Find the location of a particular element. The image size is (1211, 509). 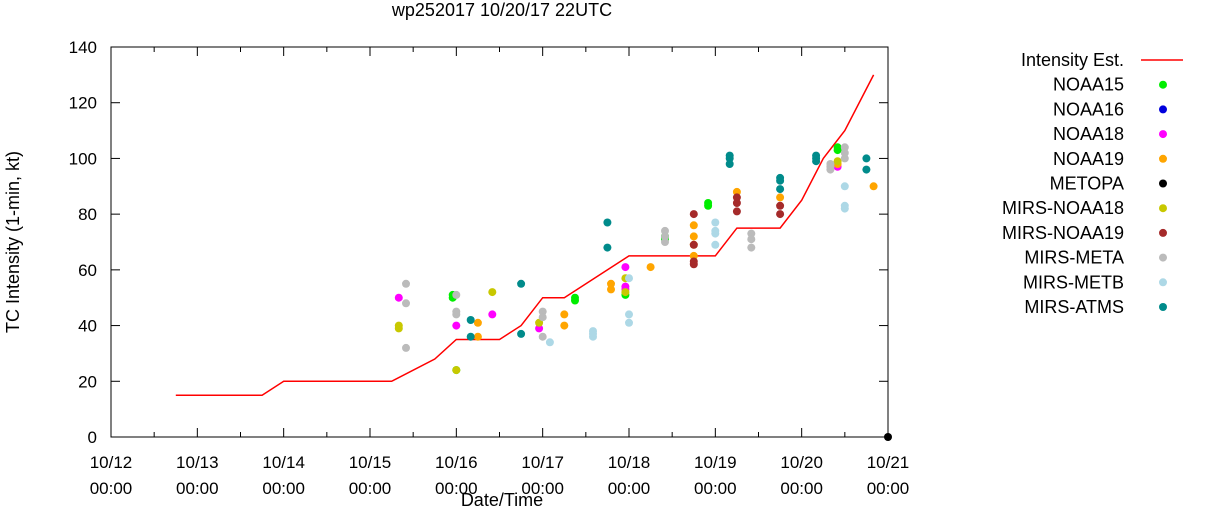

legend-item: MIRS-METB is located at coordinates (1095, 282).